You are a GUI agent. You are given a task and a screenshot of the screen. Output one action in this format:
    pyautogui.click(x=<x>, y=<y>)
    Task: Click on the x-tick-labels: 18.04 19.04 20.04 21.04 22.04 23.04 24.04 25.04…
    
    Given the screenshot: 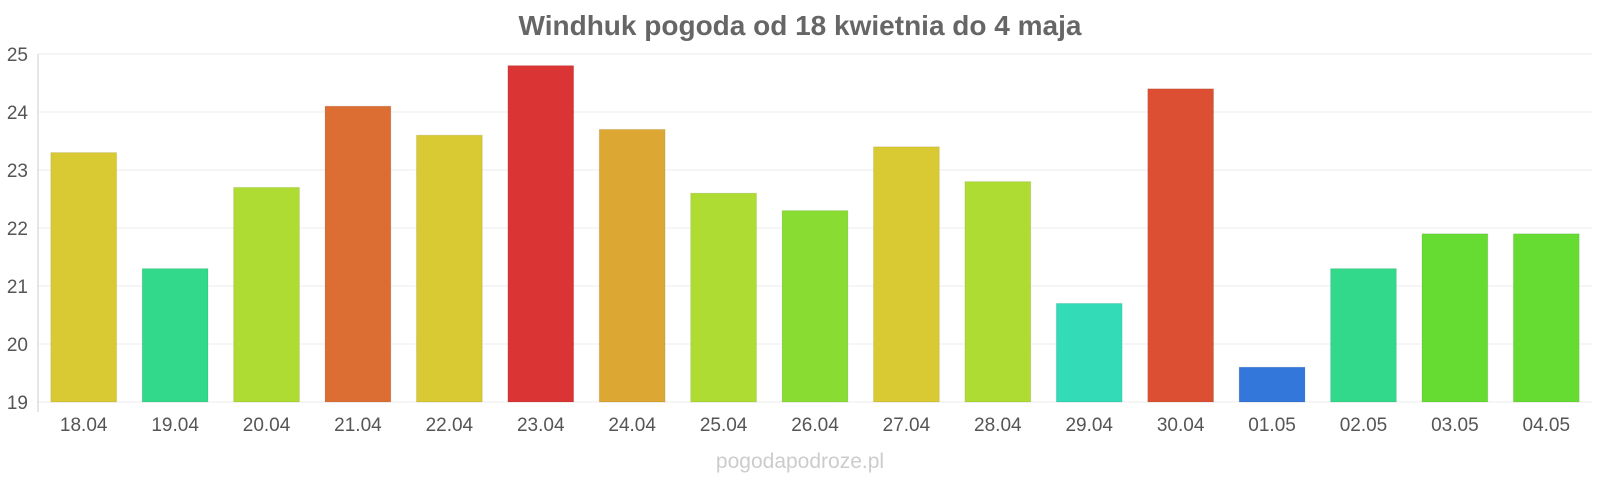 What is the action you would take?
    pyautogui.click(x=815, y=425)
    